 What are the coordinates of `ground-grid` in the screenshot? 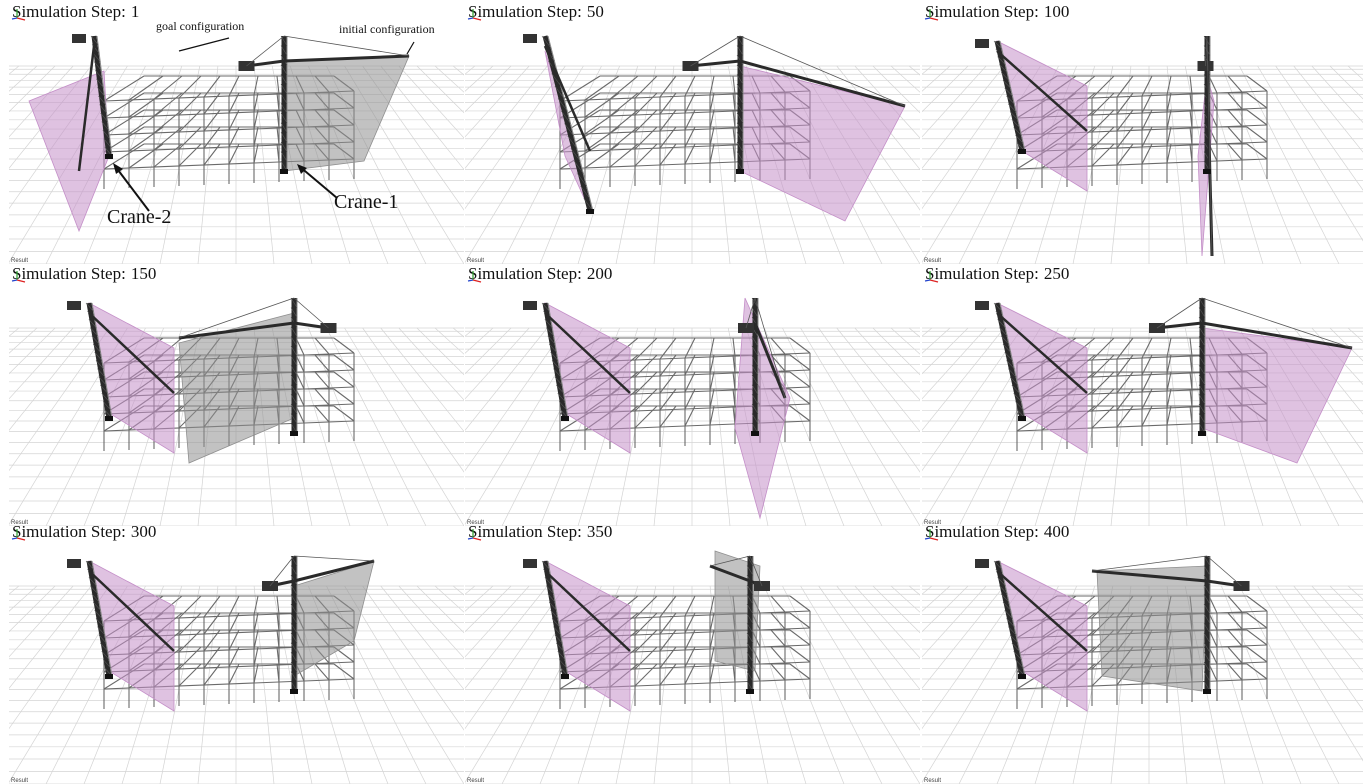 It's located at (692, 684).